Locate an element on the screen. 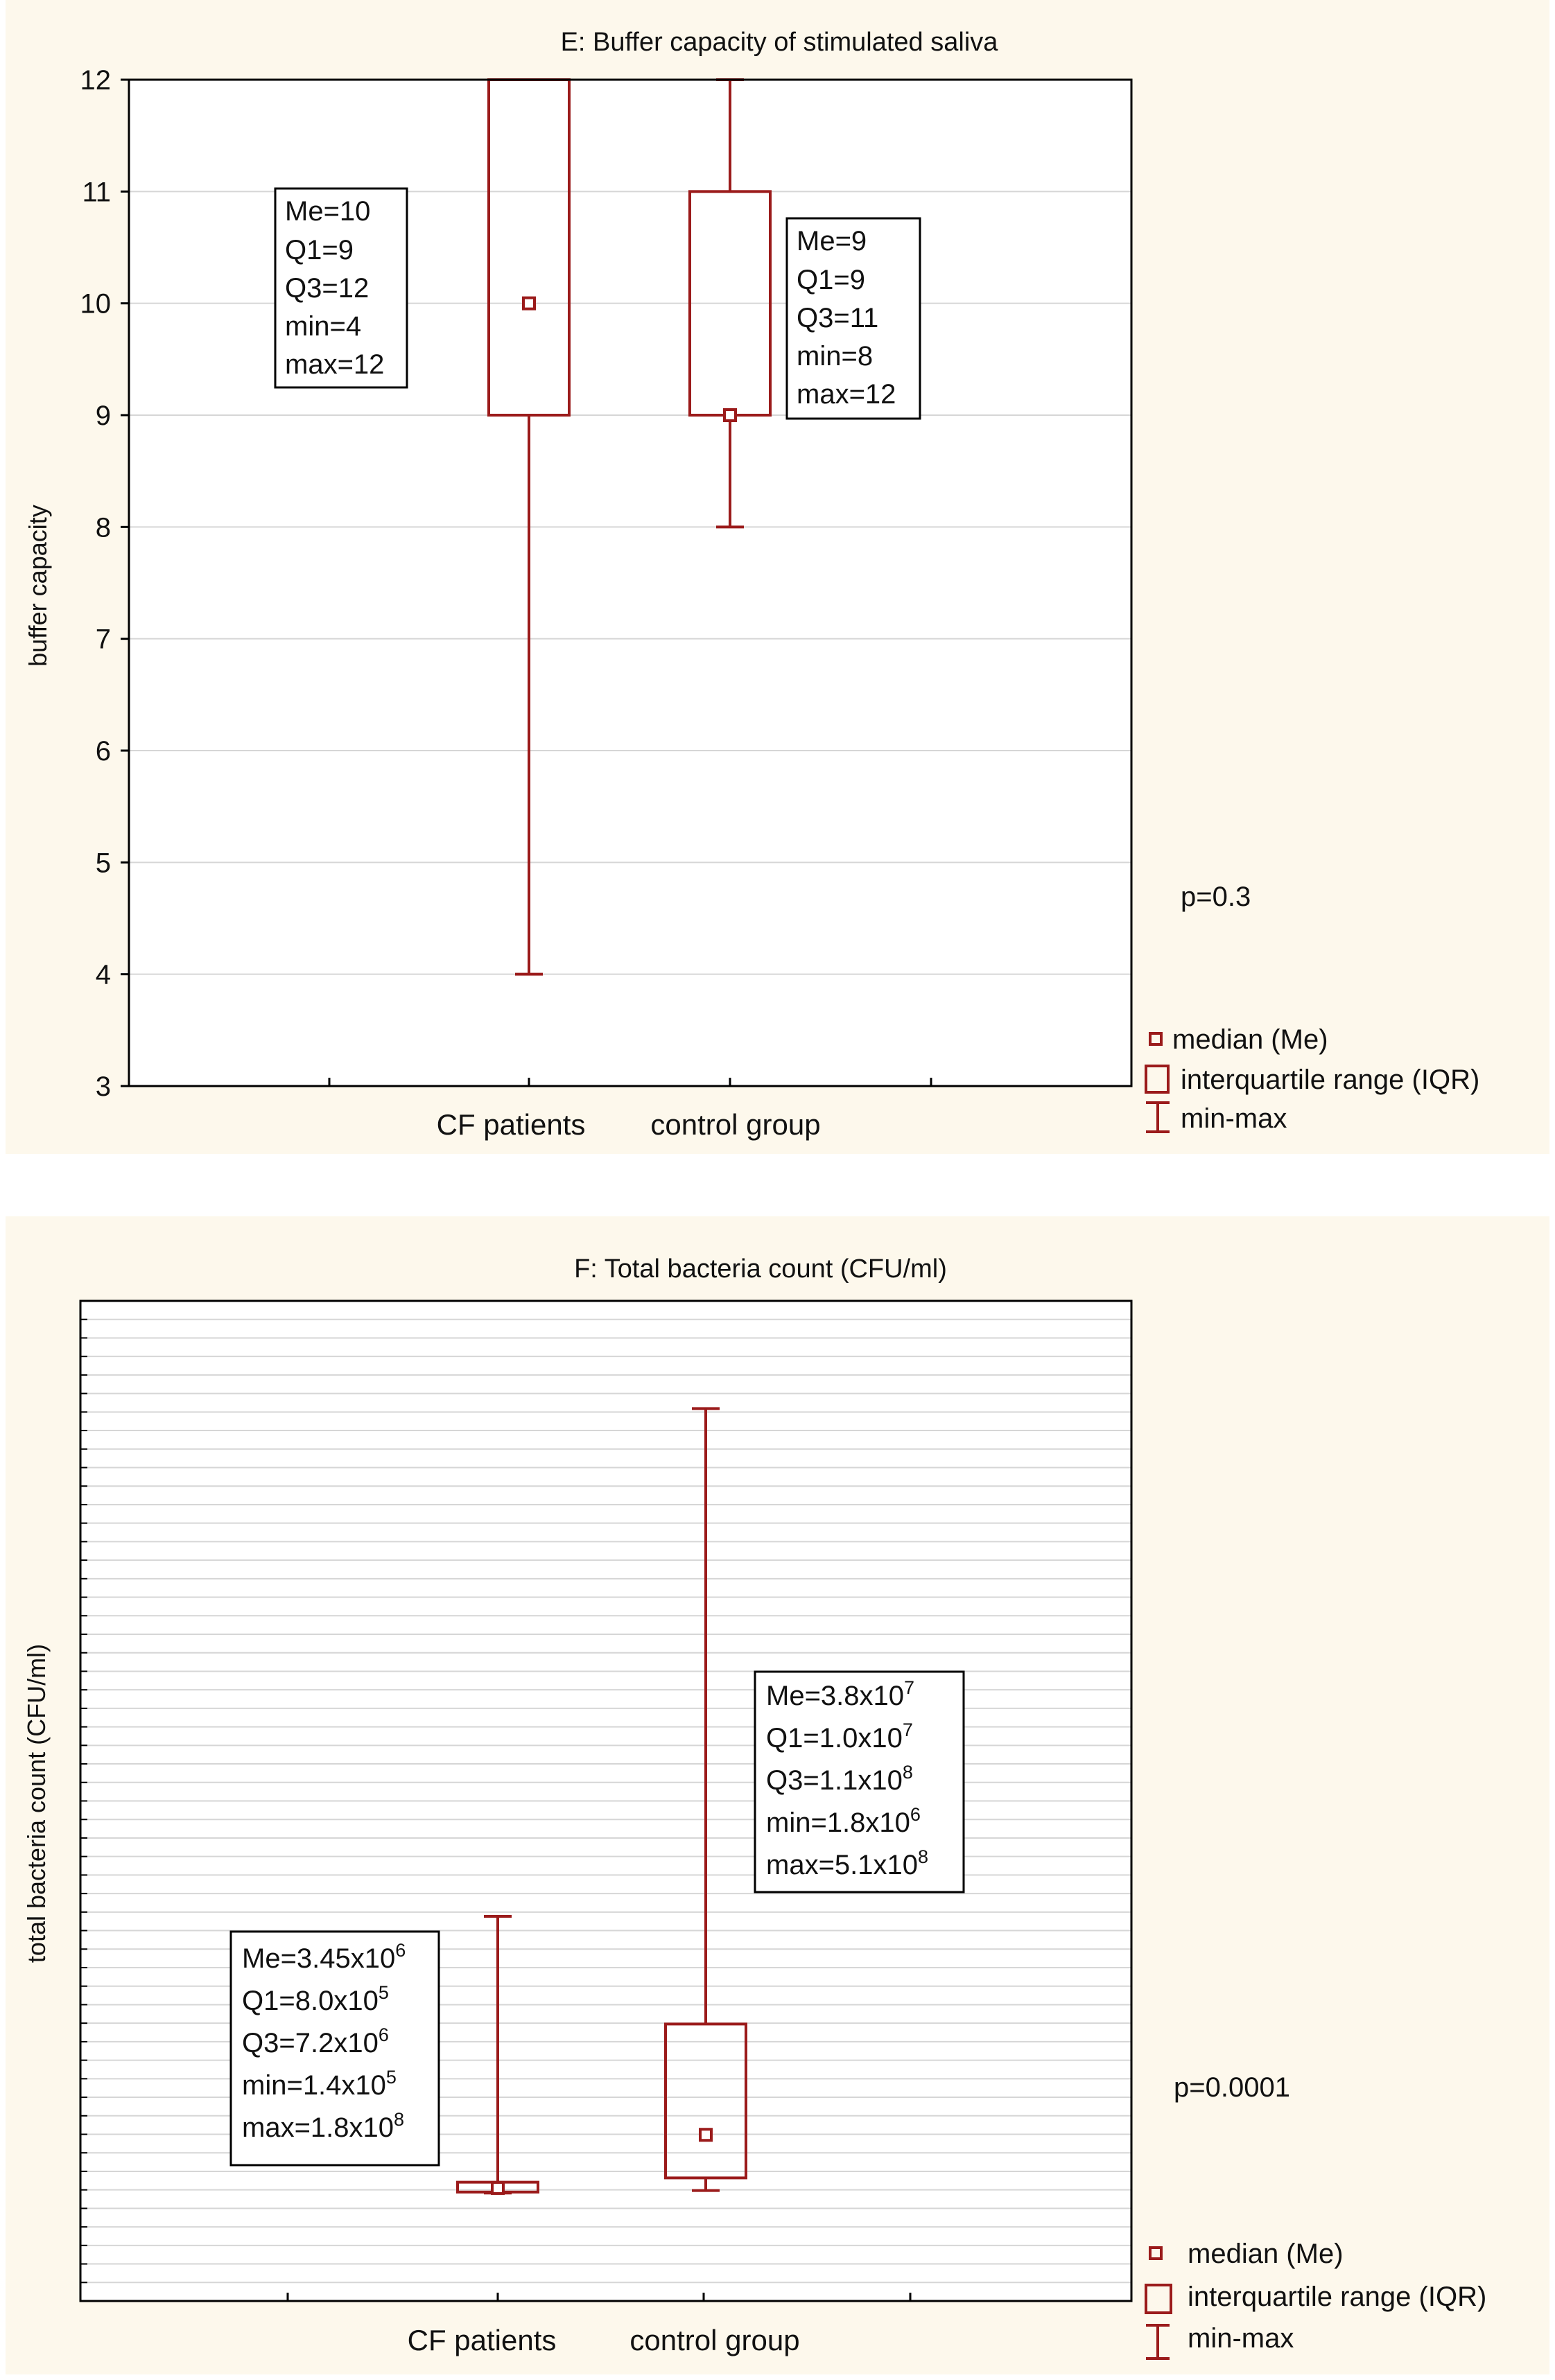 The image size is (1555, 2380). stat-line: max=1.8x108 is located at coordinates (323, 2126).